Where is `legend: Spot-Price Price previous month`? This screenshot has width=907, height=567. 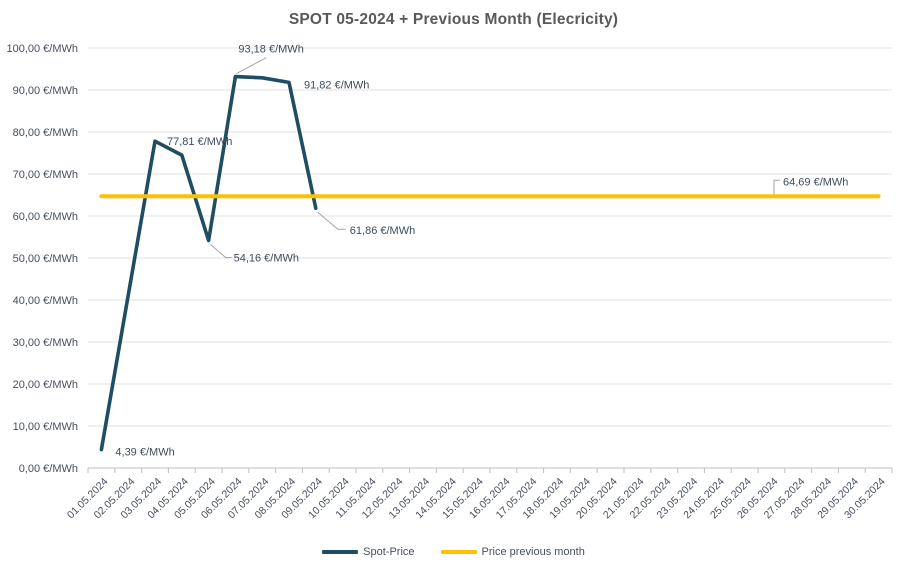
legend: Spot-Price Price previous month is located at coordinates (453, 552).